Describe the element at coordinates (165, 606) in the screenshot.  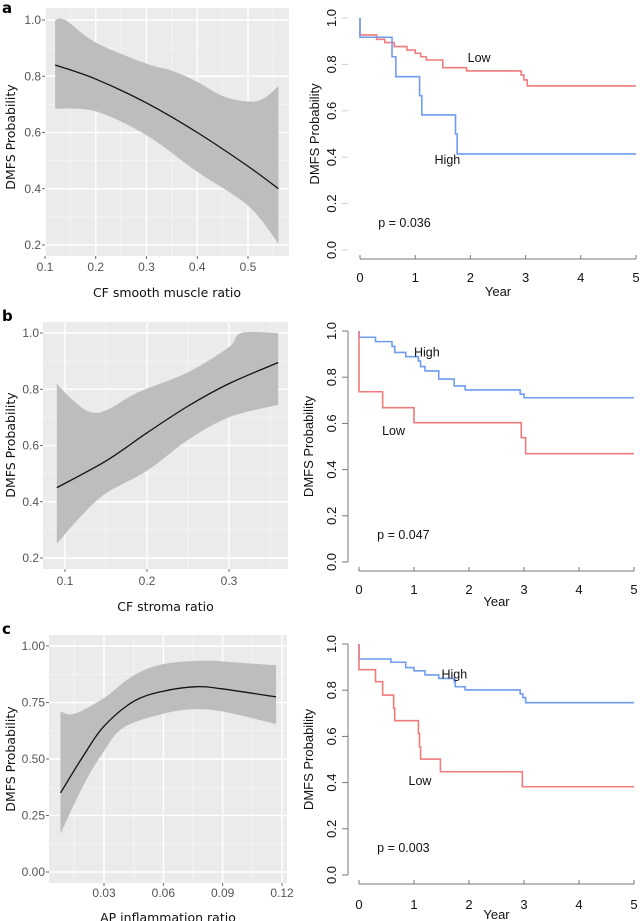
I see `x-axis-label: CF stroma ratio` at that location.